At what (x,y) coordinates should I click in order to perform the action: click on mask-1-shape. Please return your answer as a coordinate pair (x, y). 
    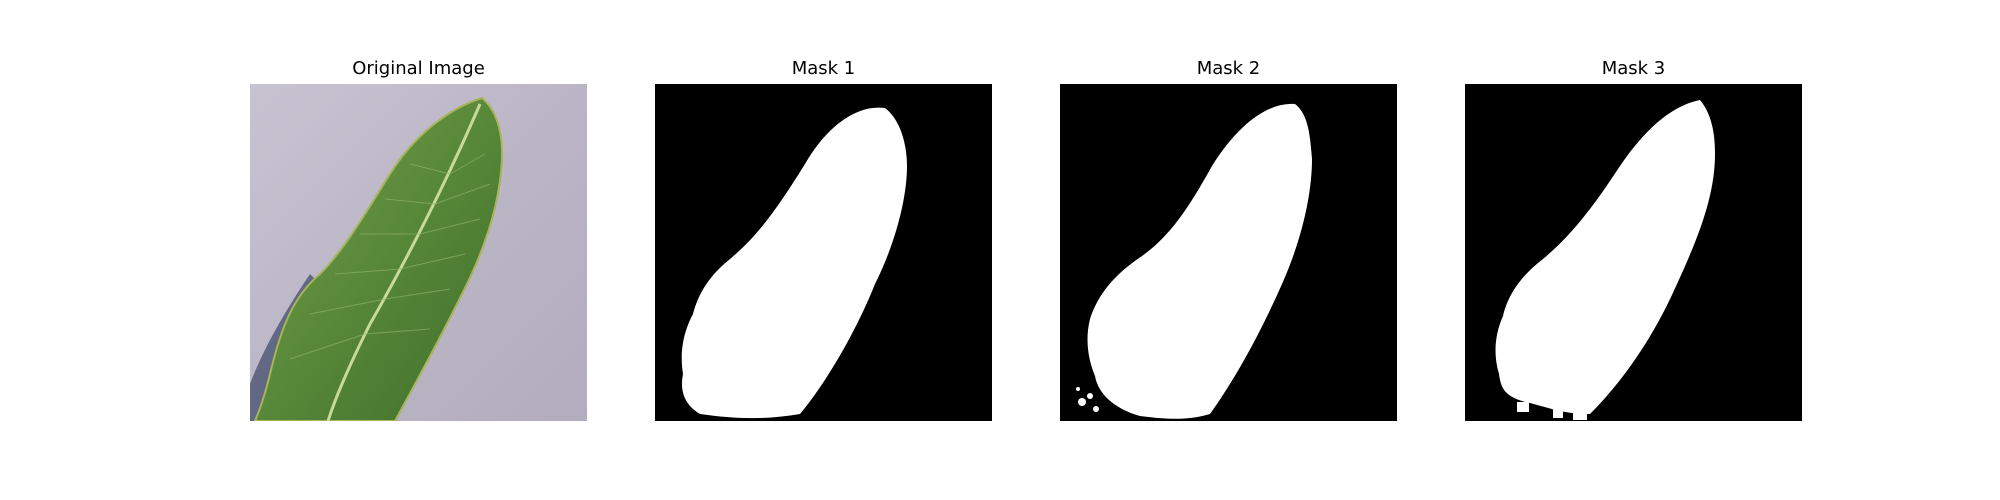
    Looking at the image, I should click on (794, 263).